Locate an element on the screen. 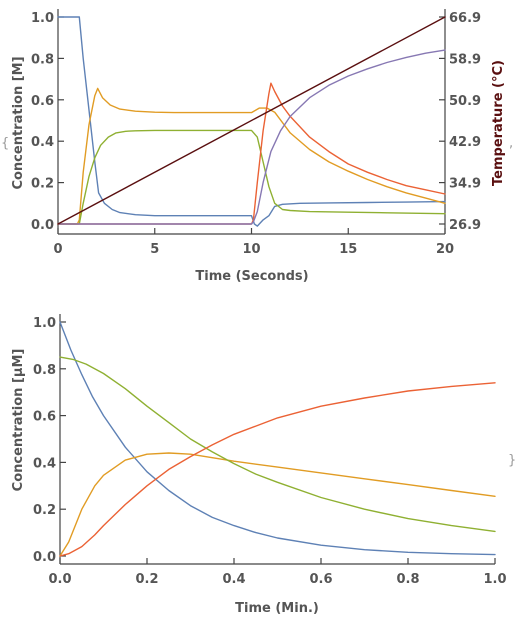 This screenshot has width=517, height=619. chart1-y2-tick-label: 50.9 is located at coordinates (465, 101).